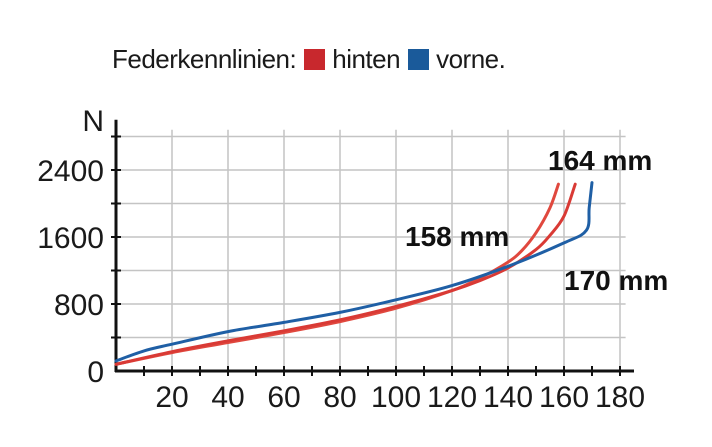 The width and height of the screenshot is (712, 447). Describe the element at coordinates (70, 171) in the screenshot. I see `y-tick-label-2400: 2400` at that location.